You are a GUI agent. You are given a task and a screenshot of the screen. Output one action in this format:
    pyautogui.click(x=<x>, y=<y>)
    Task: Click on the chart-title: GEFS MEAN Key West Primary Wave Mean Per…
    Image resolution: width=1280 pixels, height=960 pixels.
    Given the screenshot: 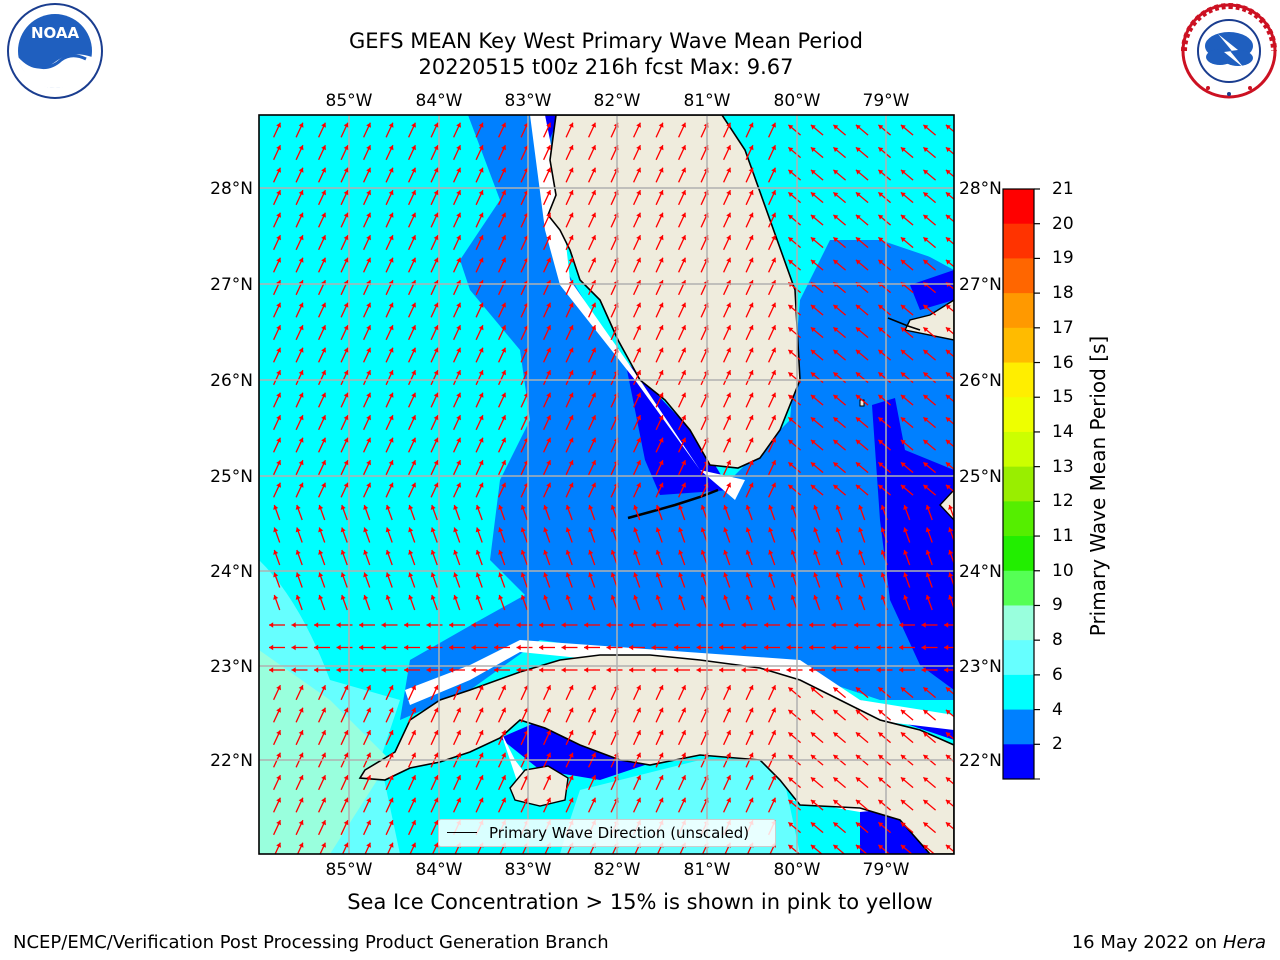 What is the action you would take?
    pyautogui.click(x=606, y=41)
    